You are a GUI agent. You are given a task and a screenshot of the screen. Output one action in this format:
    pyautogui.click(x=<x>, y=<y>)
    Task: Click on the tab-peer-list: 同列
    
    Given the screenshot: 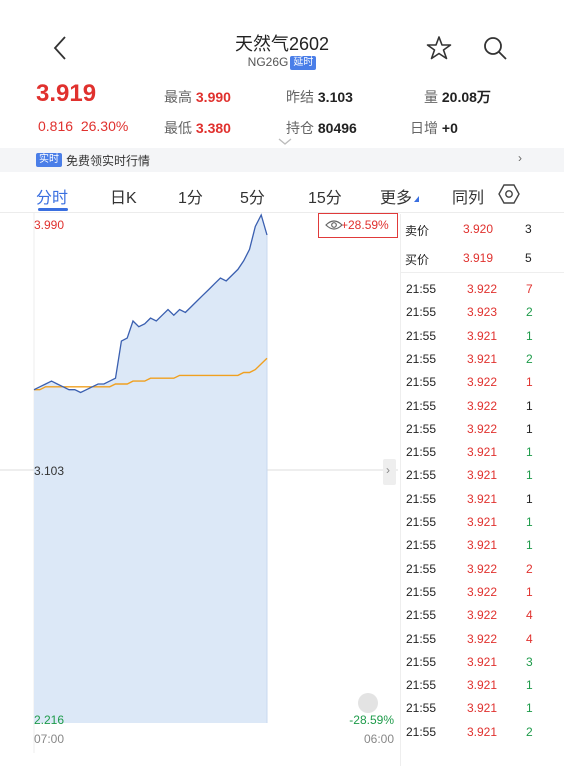 What is the action you would take?
    pyautogui.click(x=468, y=198)
    